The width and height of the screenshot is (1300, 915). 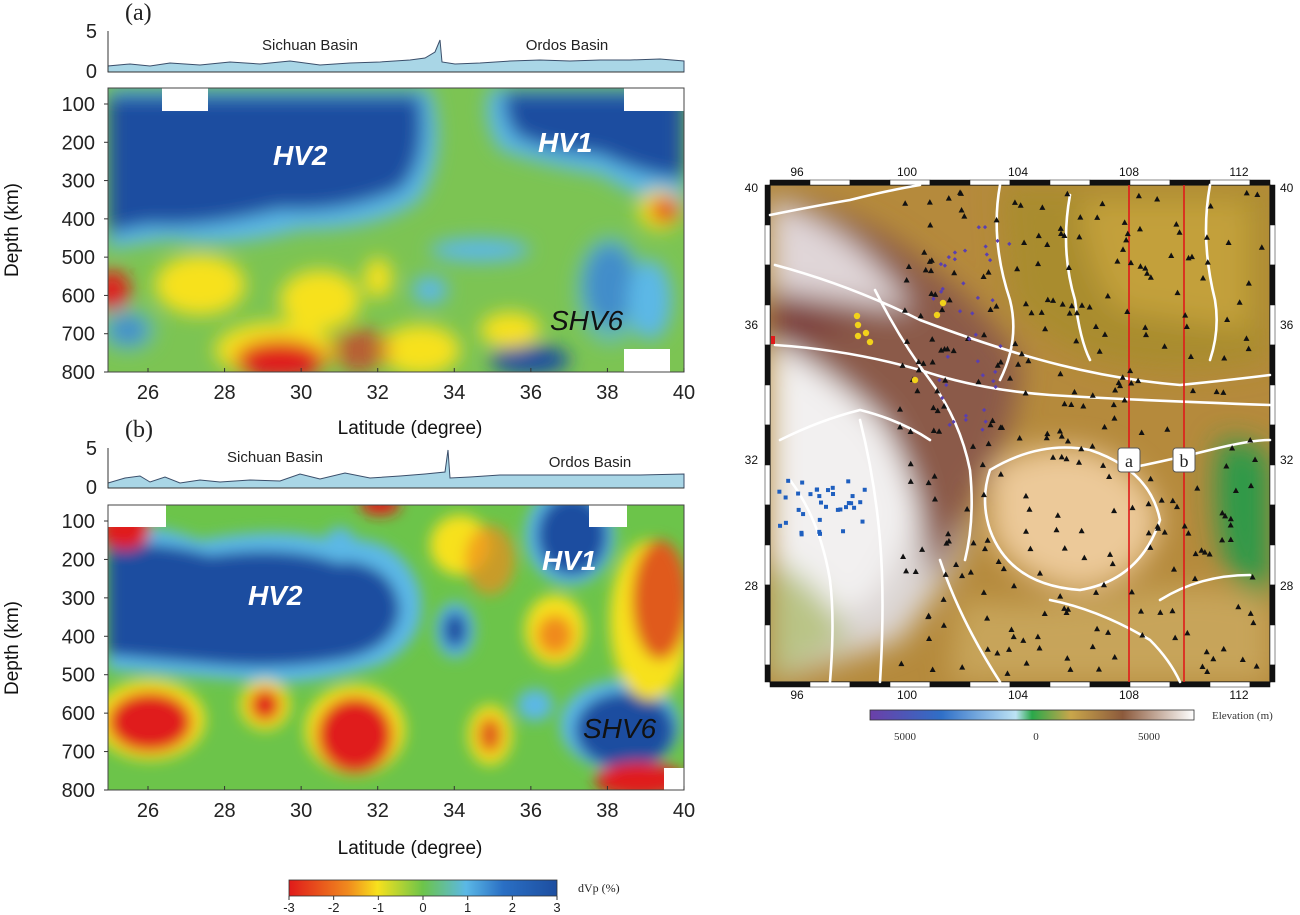 I want to click on depth-tick-label: 300, so click(x=78, y=182).